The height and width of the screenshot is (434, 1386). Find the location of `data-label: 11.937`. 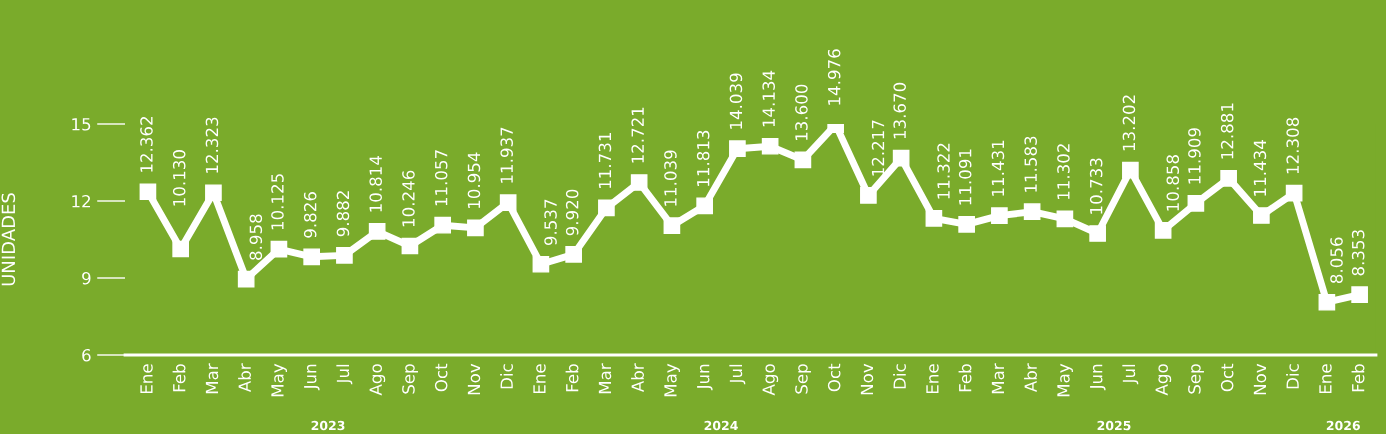

data-label: 11.937 is located at coordinates (506, 155).